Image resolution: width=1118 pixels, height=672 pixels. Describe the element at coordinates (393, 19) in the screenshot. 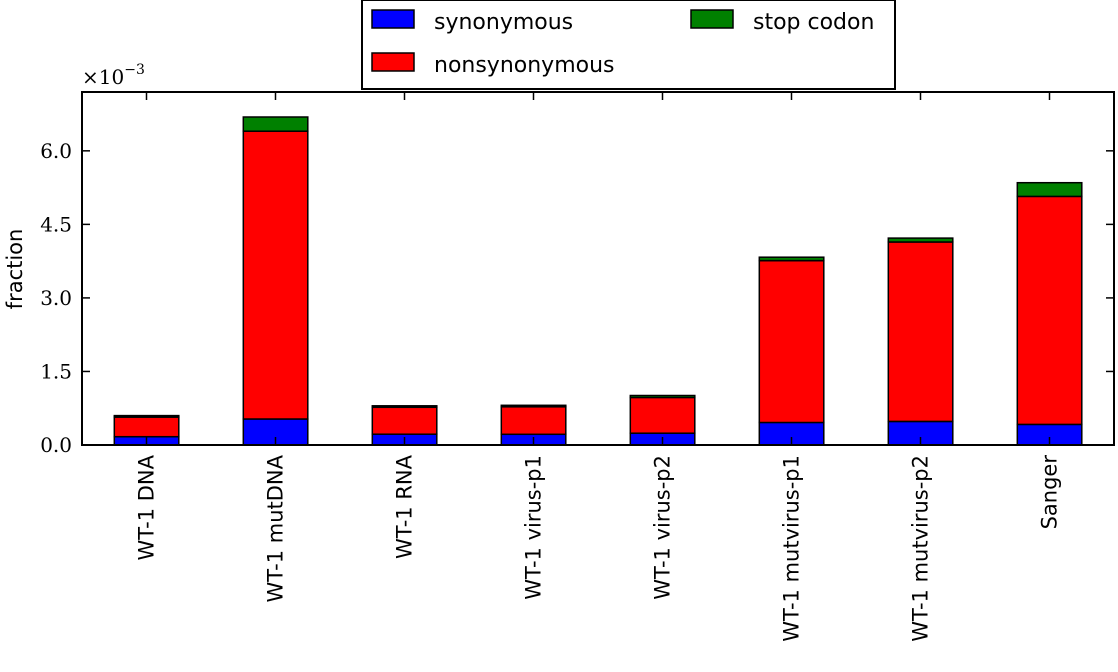

I see `legend-swatch-synonymous` at that location.